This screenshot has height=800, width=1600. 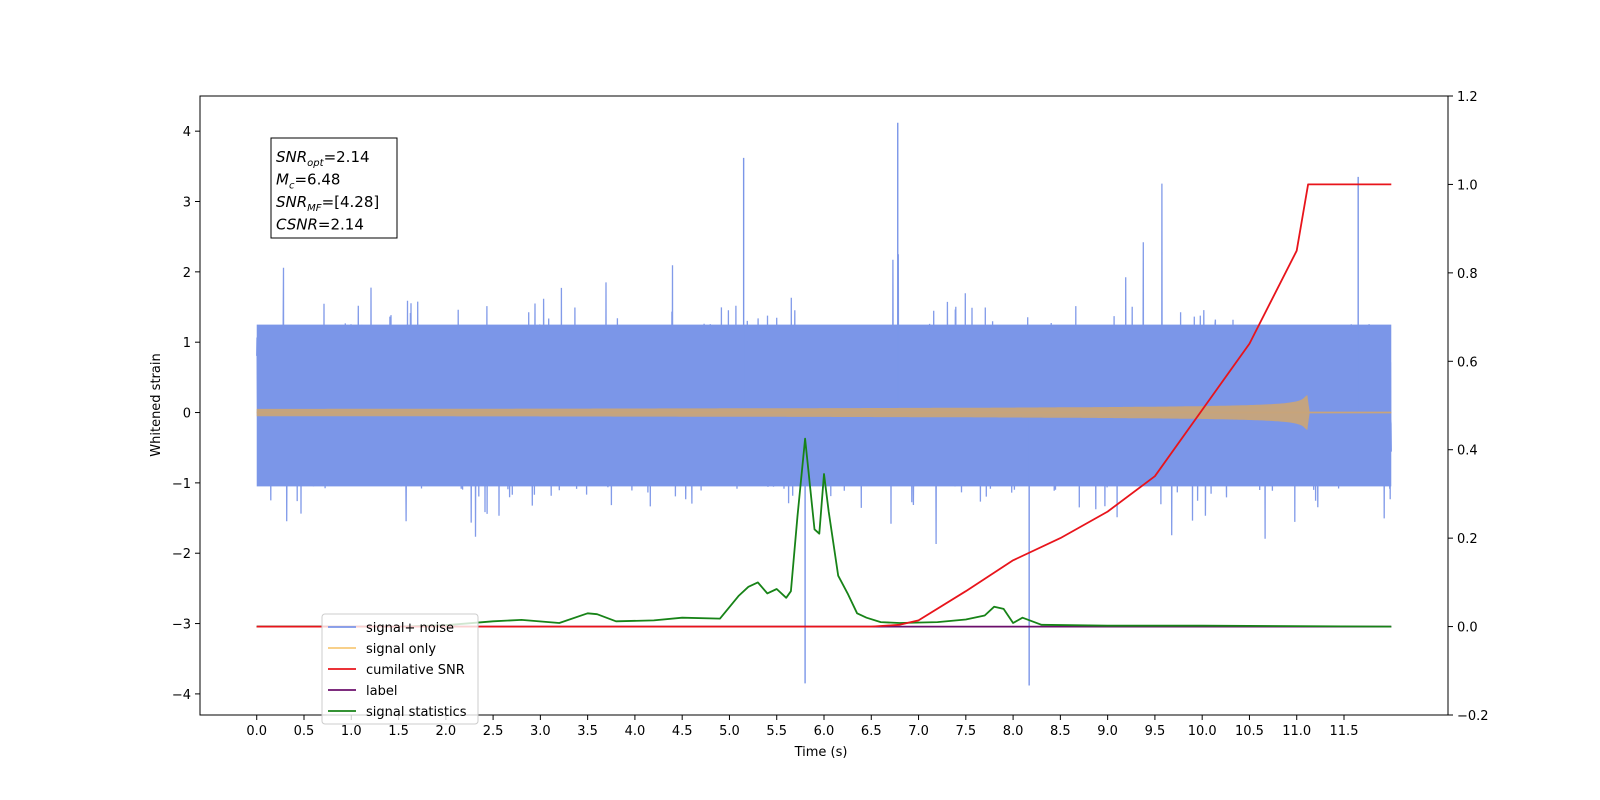 I want to click on x-tick-label: 11.5, so click(x=1344, y=731).